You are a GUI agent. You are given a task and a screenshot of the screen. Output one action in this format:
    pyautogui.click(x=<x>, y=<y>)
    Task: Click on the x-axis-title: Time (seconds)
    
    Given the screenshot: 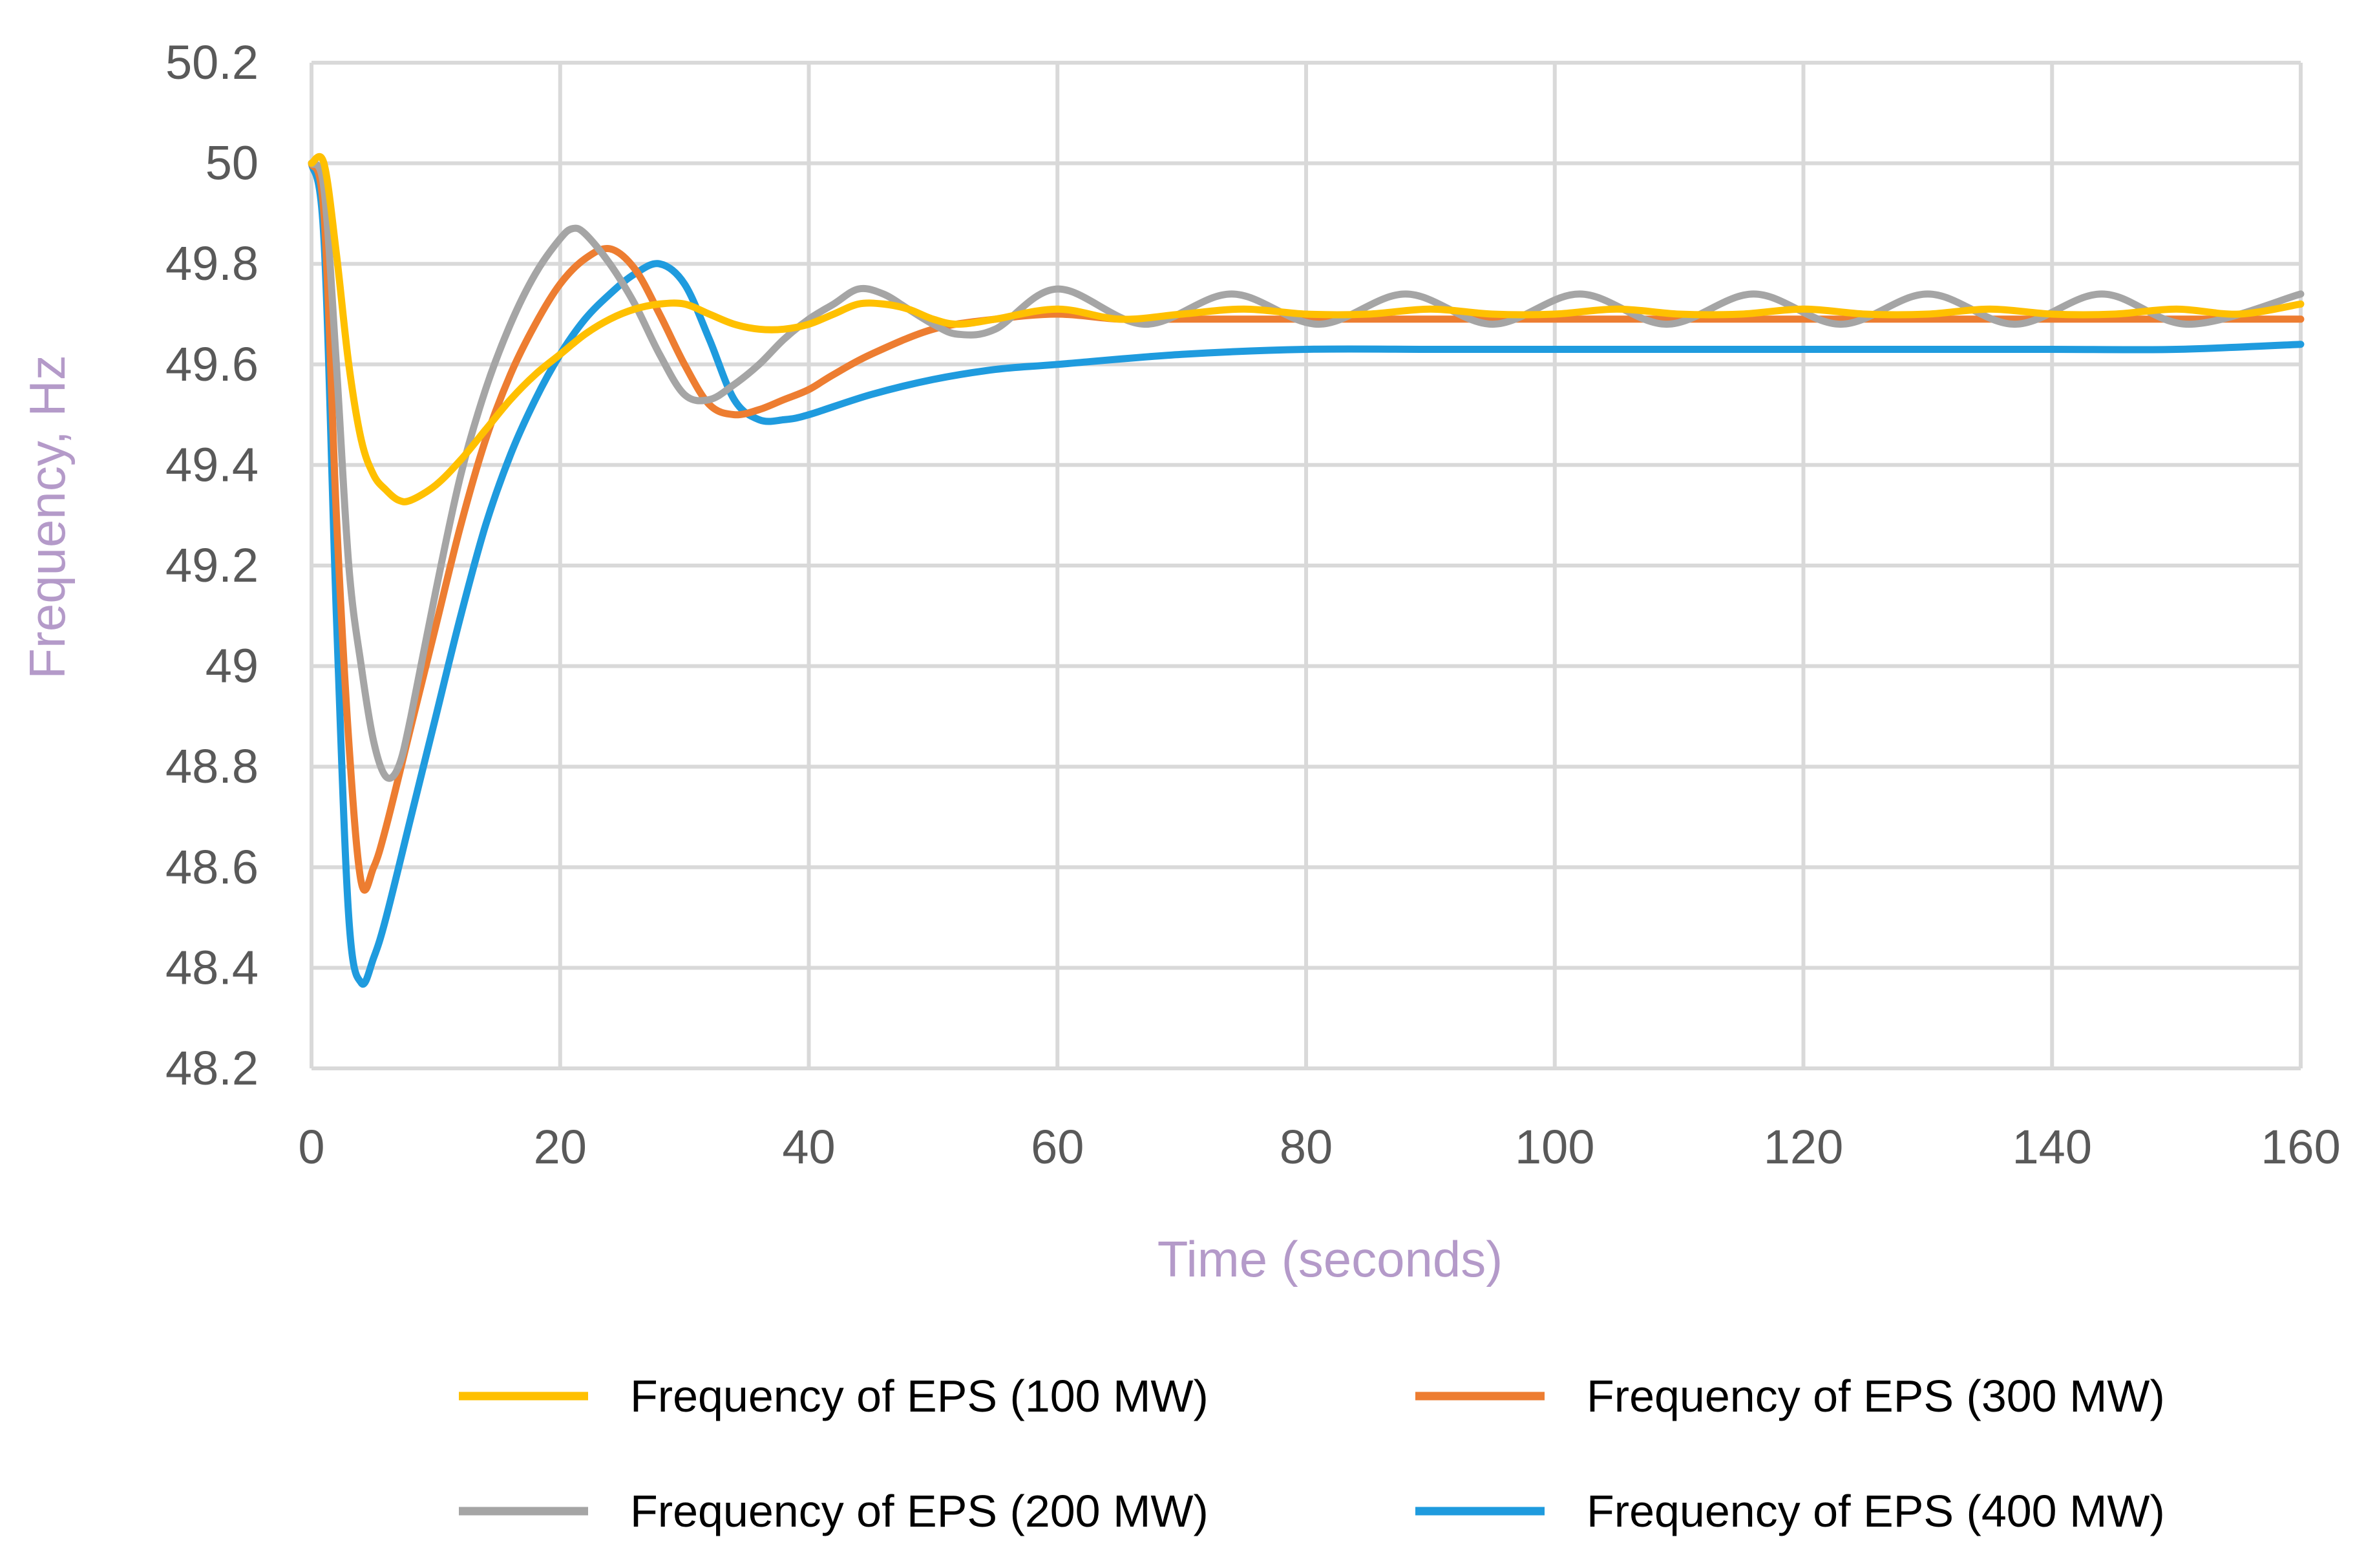 What is the action you would take?
    pyautogui.click(x=1330, y=1259)
    